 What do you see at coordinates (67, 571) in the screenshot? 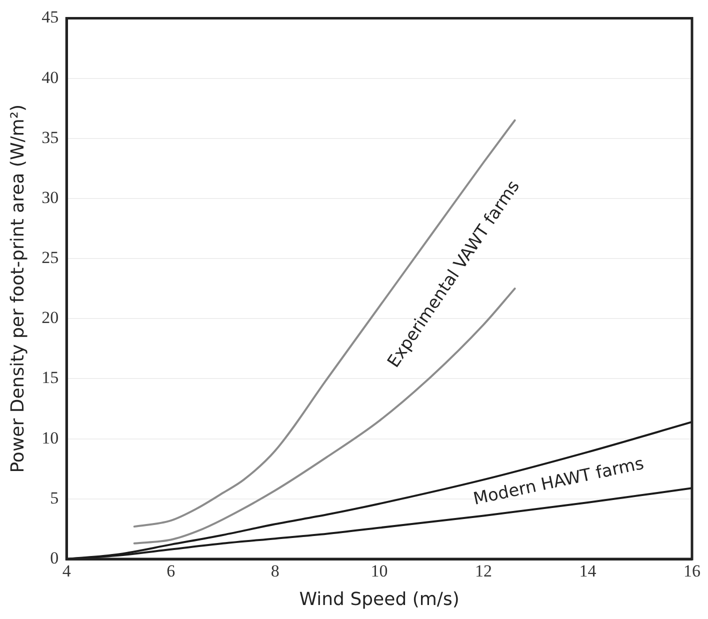
I see `x-tick-label: 4` at bounding box center [67, 571].